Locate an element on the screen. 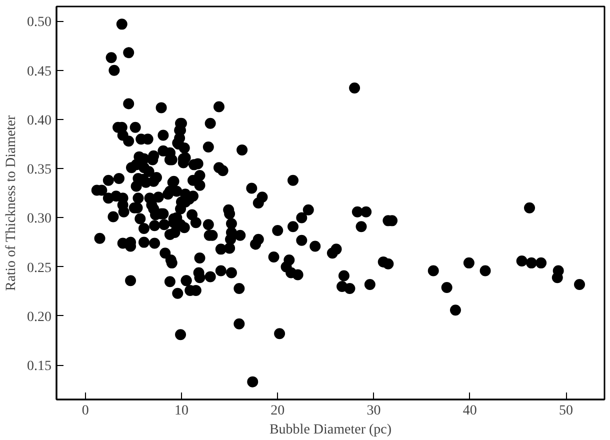 The image size is (610, 440). y-tick-label: 0.40 is located at coordinates (39, 120).